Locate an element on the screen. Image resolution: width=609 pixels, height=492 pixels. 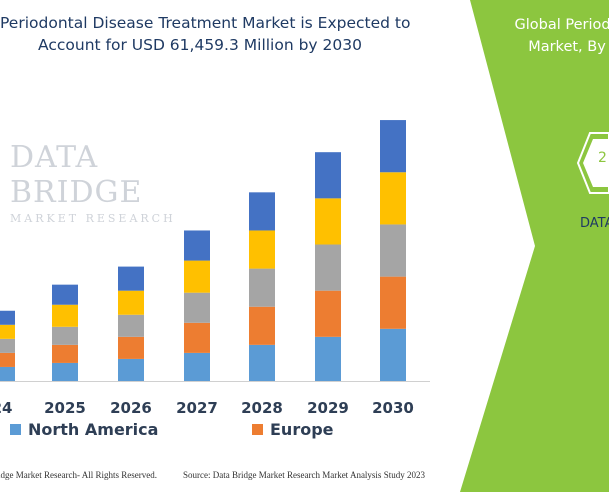
side-panel-title: Global Periodo Market, By is located at coordinates (550, 36).